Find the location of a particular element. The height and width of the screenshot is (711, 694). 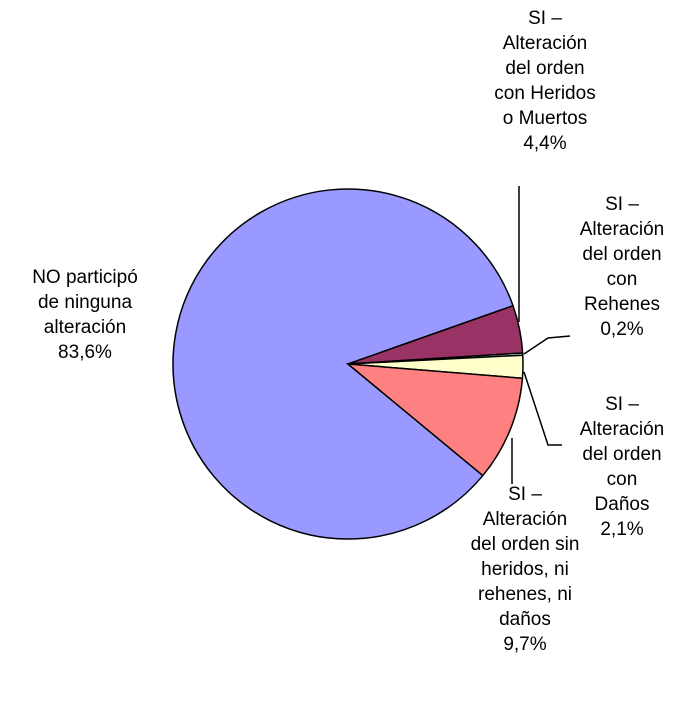

label: SI – Alteración del orden con Daños 2,1% is located at coordinates (622, 467).